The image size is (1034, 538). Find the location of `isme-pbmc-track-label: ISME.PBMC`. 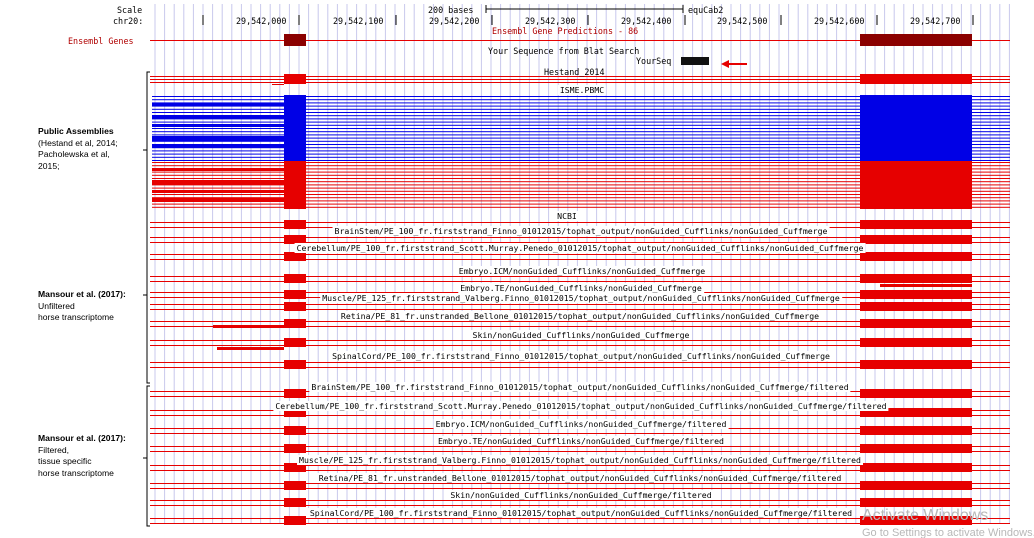

isme-pbmc-track-label: ISME.PBMC is located at coordinates (582, 90).